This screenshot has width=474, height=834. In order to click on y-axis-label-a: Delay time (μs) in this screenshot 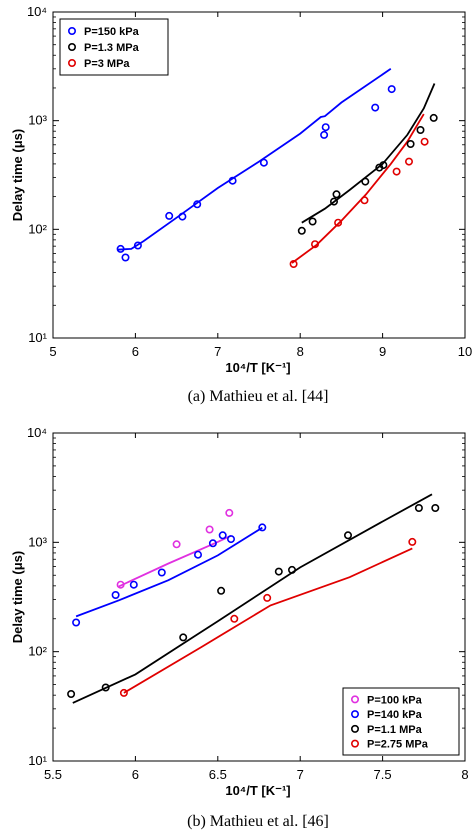, I will do `click(17, 175)`.